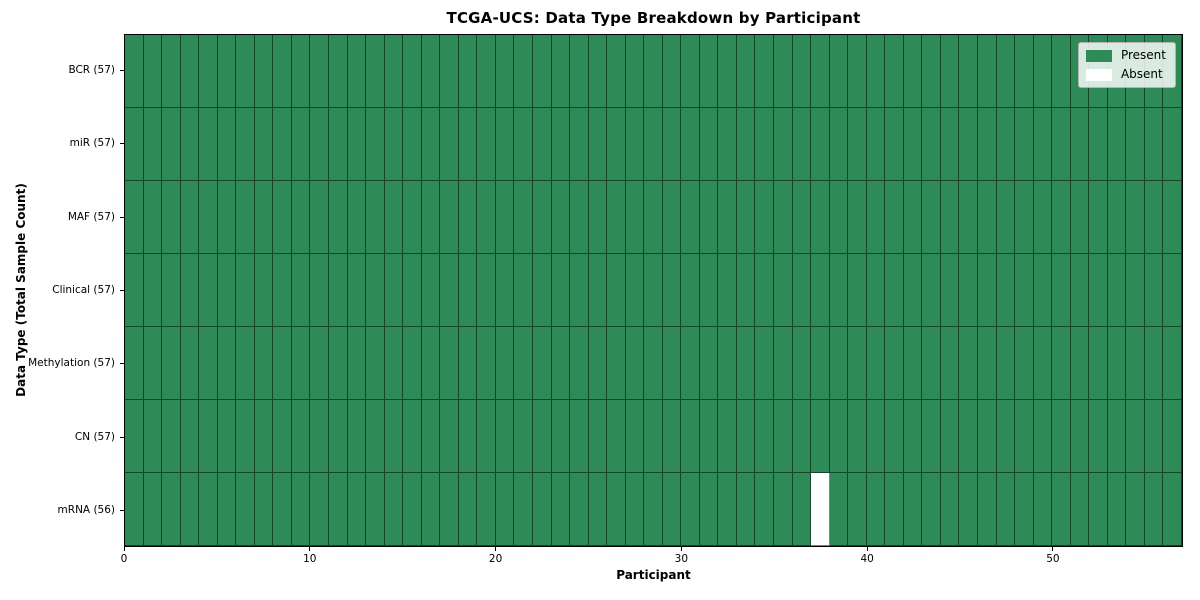 This screenshot has width=1200, height=600. I want to click on y-tick-label: MAF (57), so click(91, 216).